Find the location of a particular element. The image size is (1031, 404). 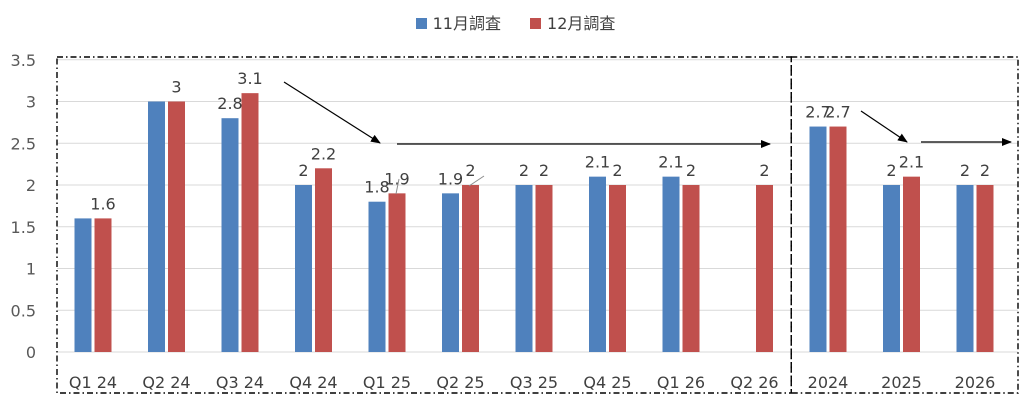

x-tick-label: Q2 24 is located at coordinates (166, 382).